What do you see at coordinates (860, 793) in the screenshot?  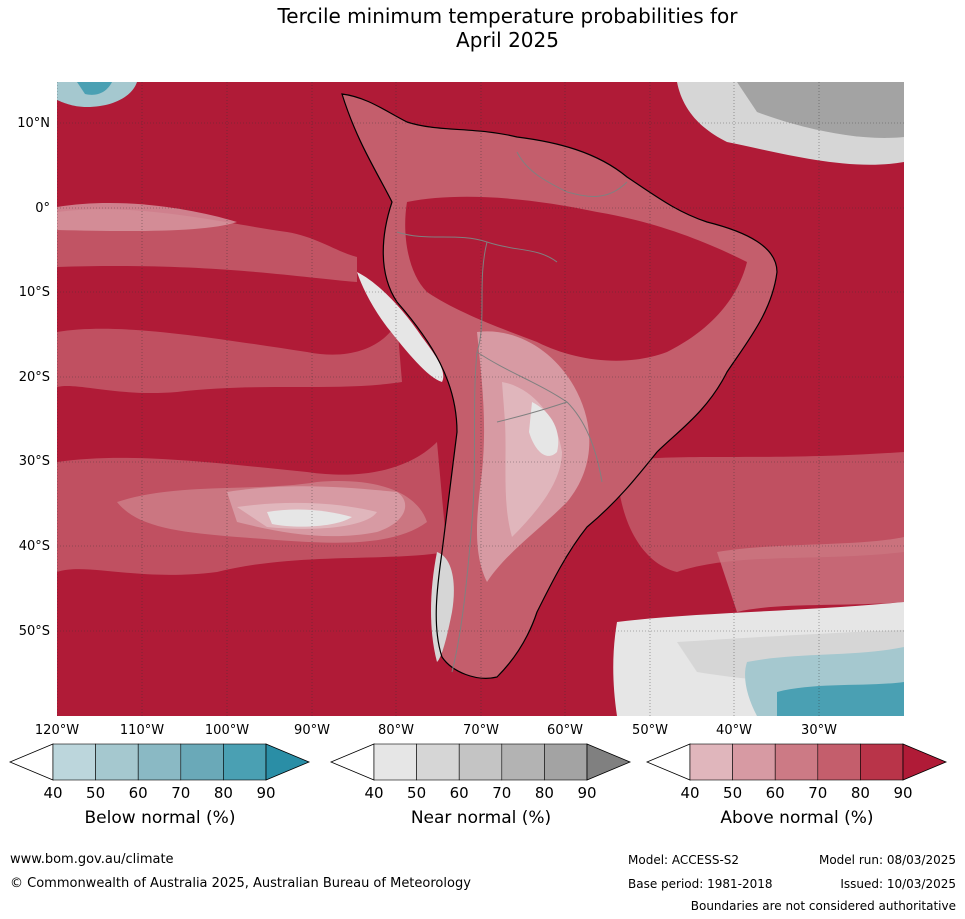 I see `colorbar-above-tick: 80` at bounding box center [860, 793].